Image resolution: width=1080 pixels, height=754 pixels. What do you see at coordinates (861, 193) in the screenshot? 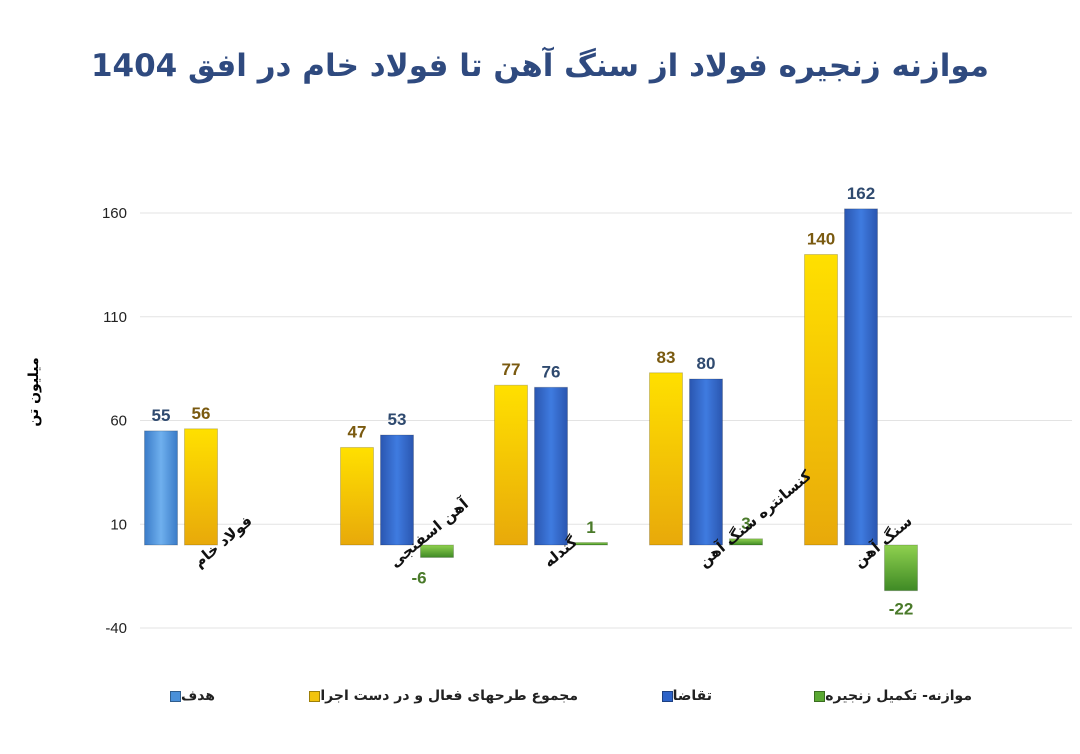
I see `data-label-demand: 162` at bounding box center [861, 193].